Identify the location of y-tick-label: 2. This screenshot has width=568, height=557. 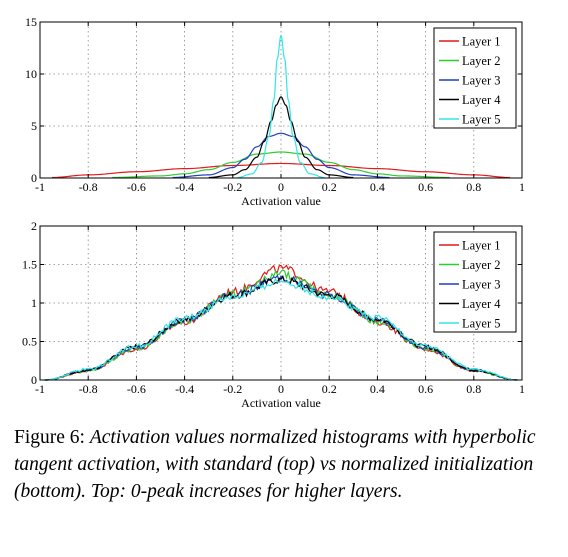
(34, 226).